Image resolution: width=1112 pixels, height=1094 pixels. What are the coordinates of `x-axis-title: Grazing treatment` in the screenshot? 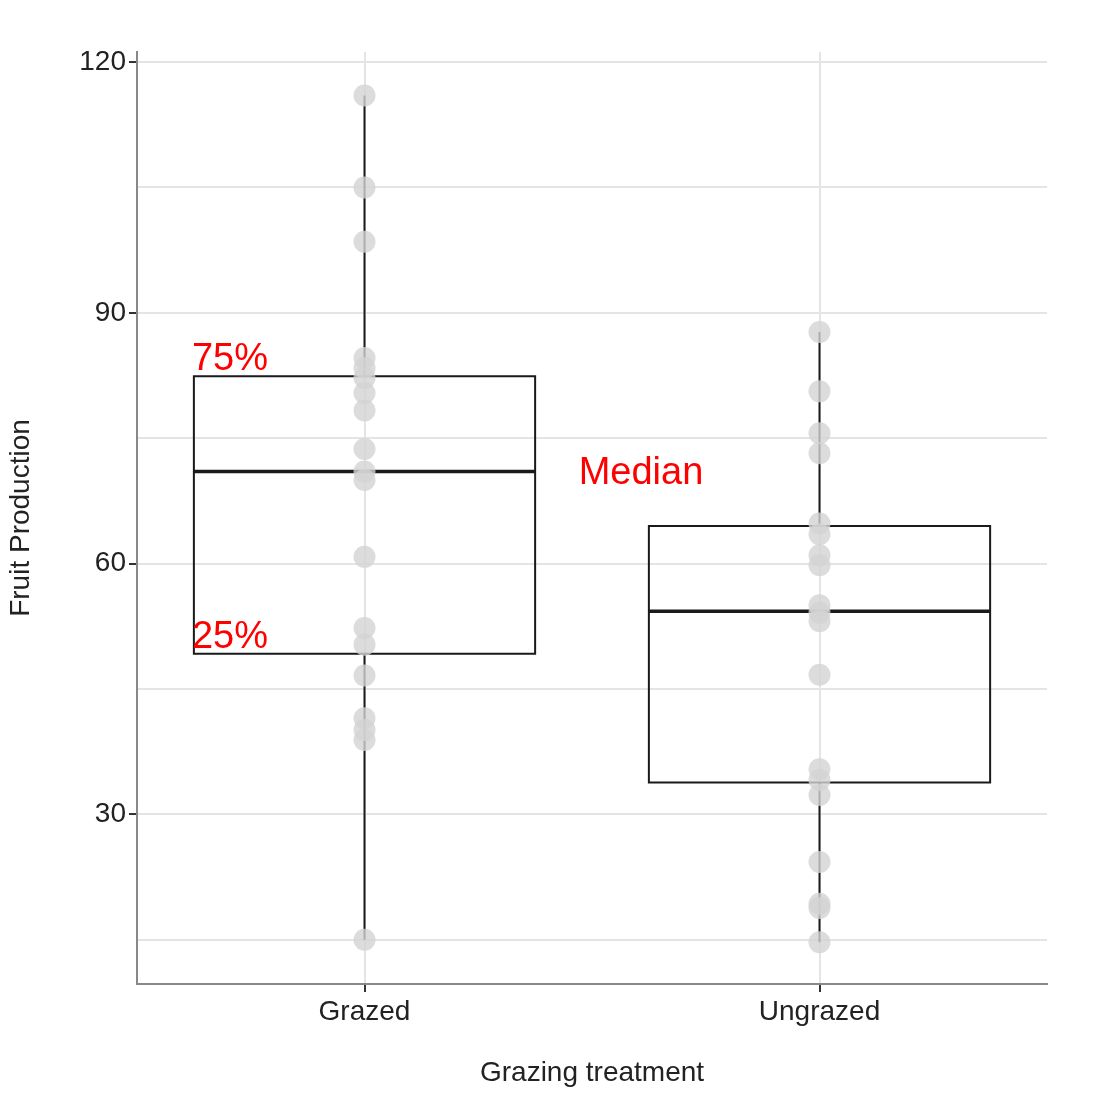 It's located at (592, 1071).